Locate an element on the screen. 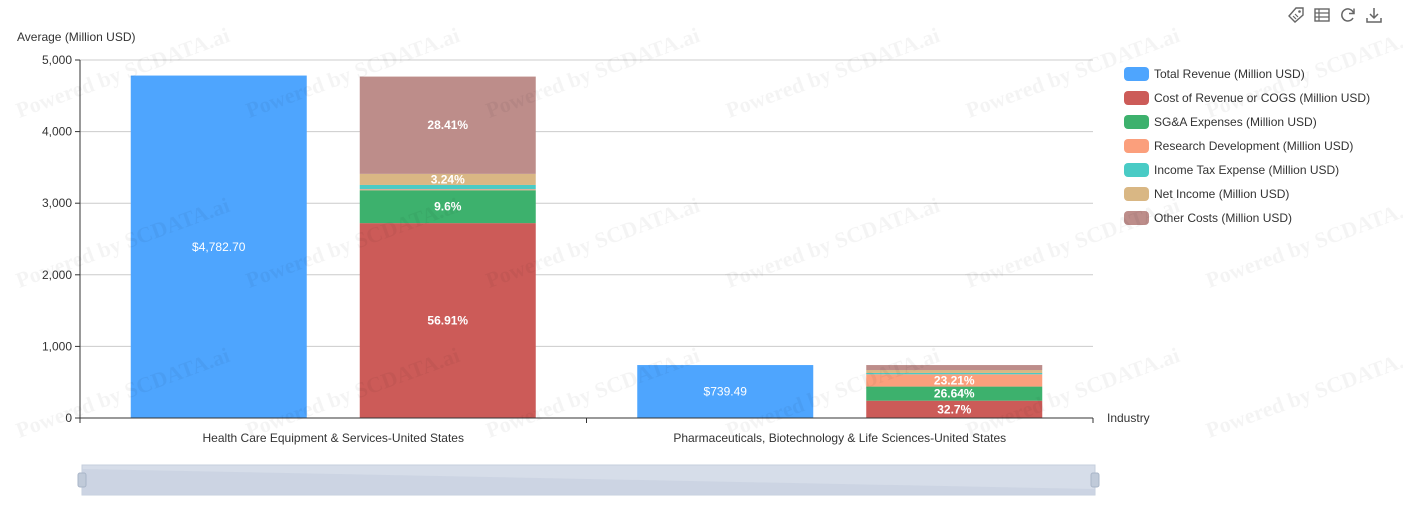  download-icon is located at coordinates (1374, 15).